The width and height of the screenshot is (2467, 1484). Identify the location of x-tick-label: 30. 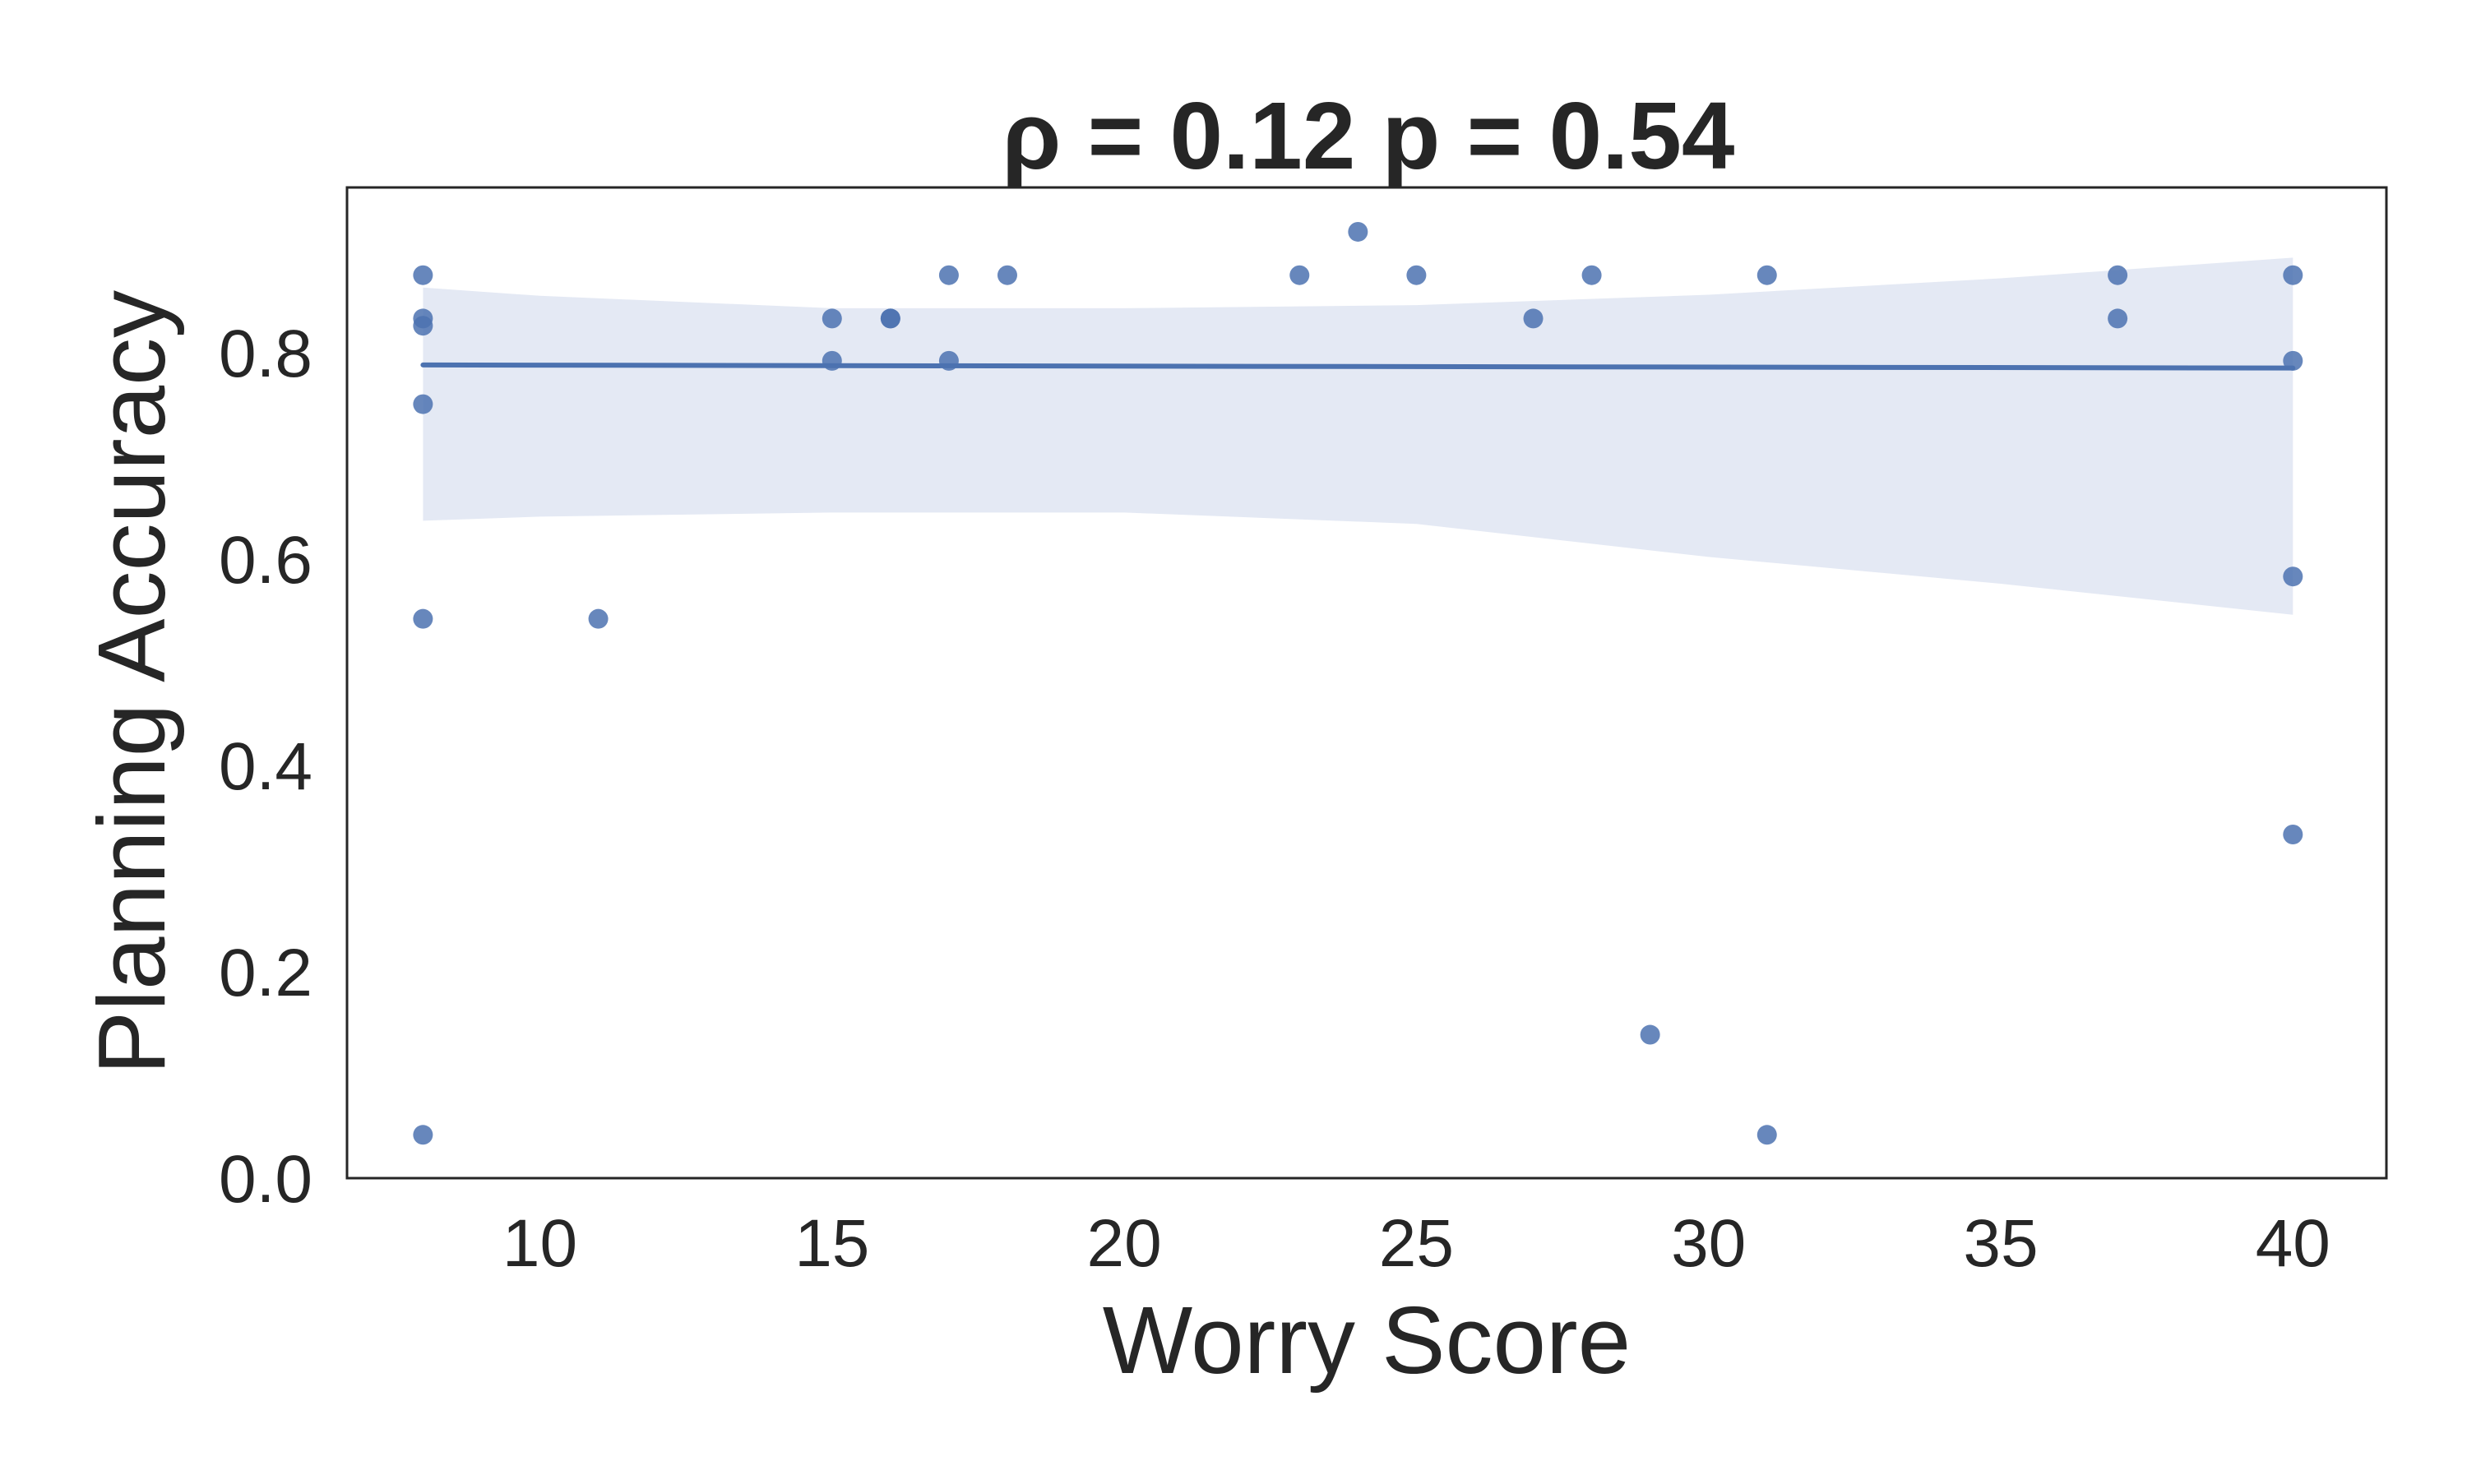
(1708, 1244).